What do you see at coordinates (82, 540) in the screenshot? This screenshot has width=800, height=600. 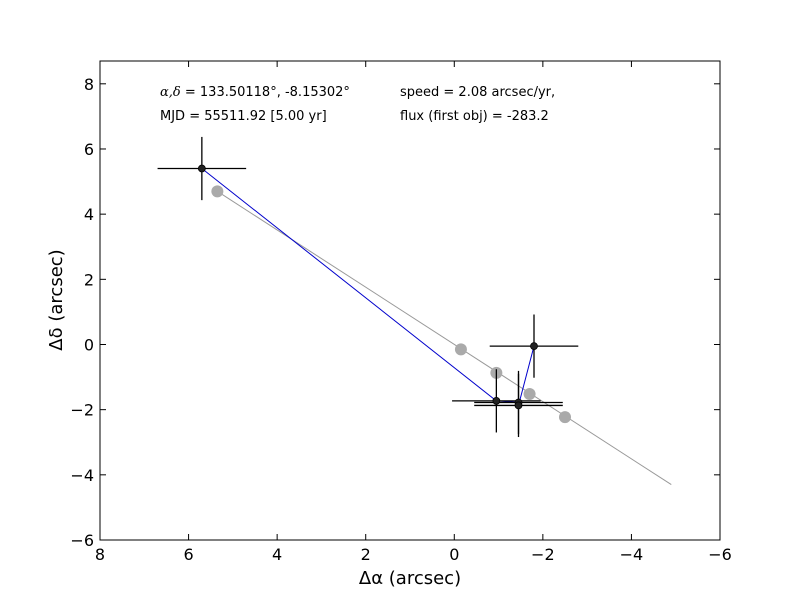 I see `y-tick-label: −6` at bounding box center [82, 540].